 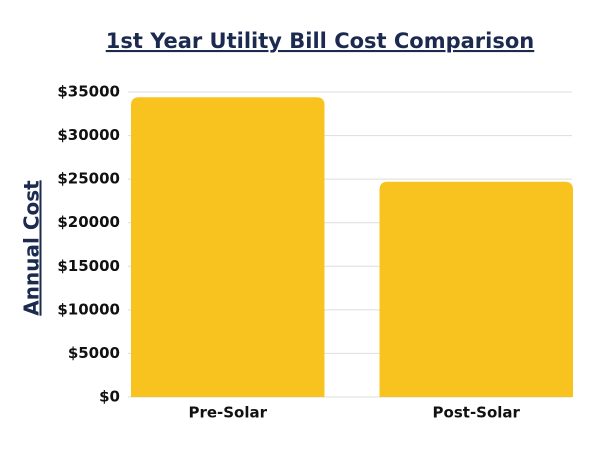 I want to click on y-tick-label: $15000, so click(x=88, y=266).